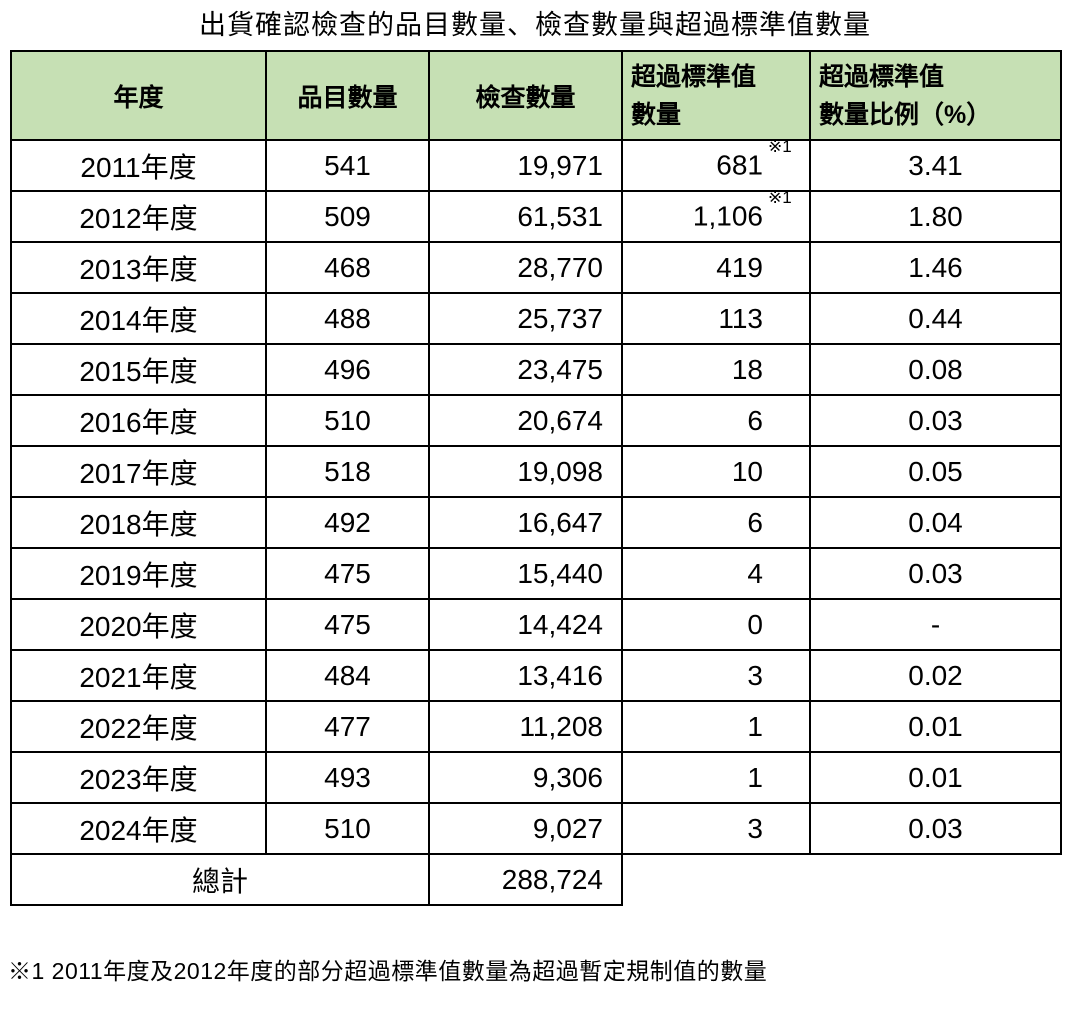 This screenshot has width=1070, height=1022. Describe the element at coordinates (935, 522) in the screenshot. I see `ratio-cell: 0.04` at that location.